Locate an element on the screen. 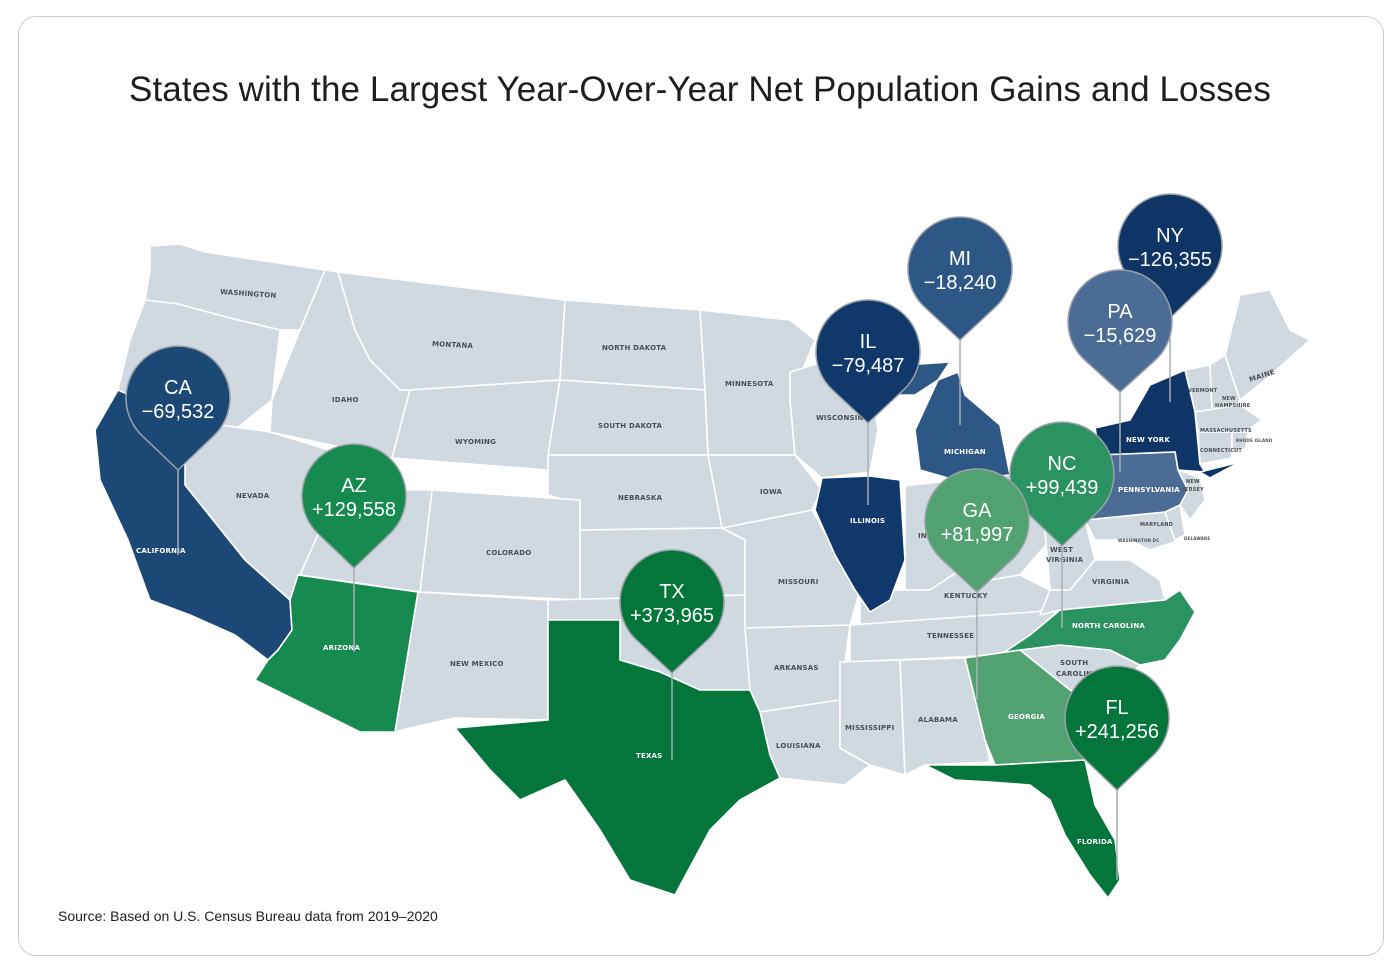 The width and height of the screenshot is (1400, 972). label-delaware: DELAWARE is located at coordinates (1197, 538).